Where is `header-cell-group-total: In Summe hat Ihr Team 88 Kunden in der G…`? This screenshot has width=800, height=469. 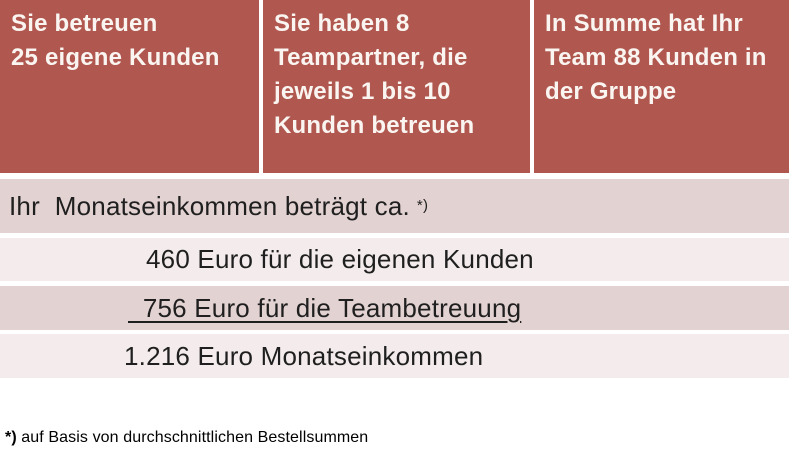 header-cell-group-total: In Summe hat Ihr Team 88 Kunden in der G… is located at coordinates (661, 86).